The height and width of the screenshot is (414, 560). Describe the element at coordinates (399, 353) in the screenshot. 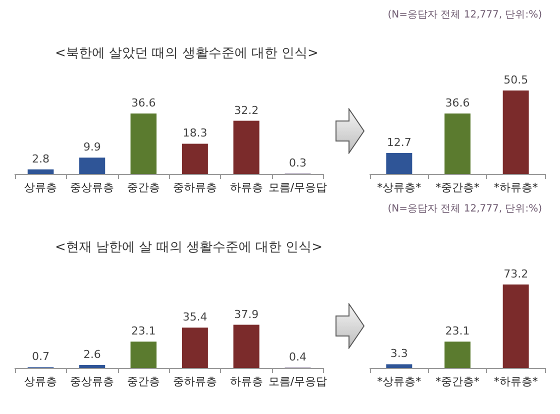

I see `data-label: 3.3` at that location.